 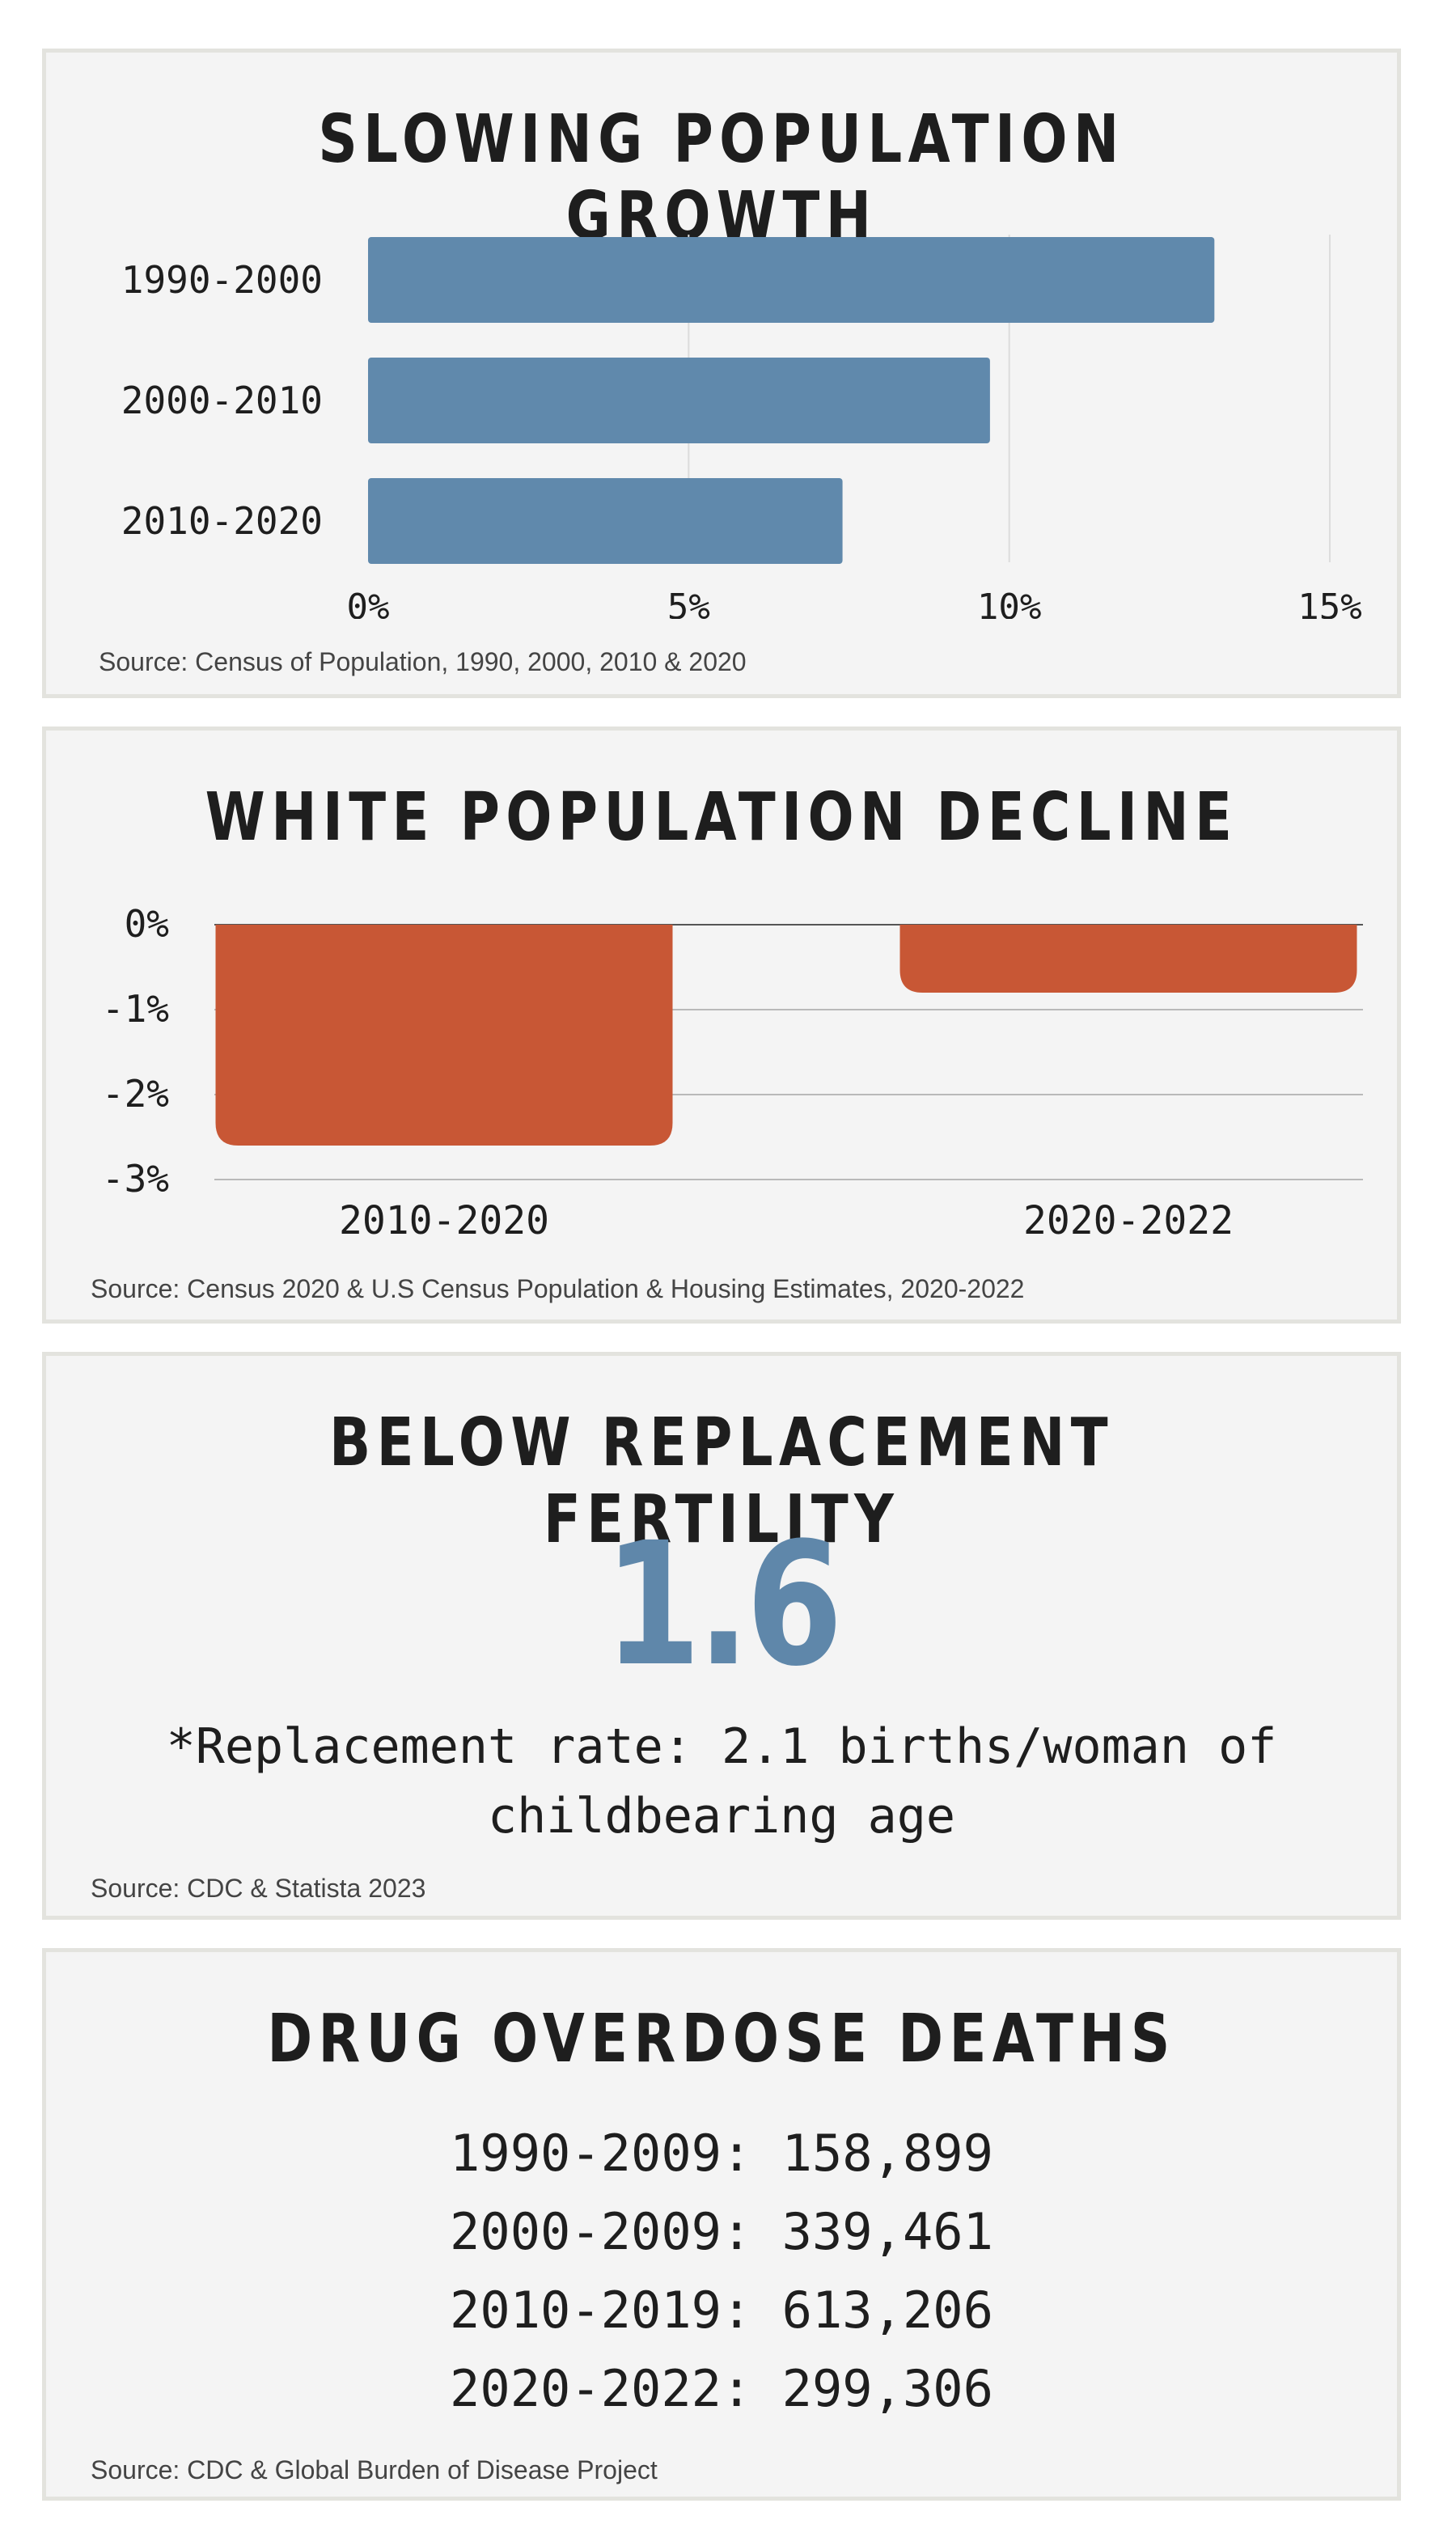 I want to click on chart-title: WHITE POPULATION DECLINE, so click(x=721, y=817).